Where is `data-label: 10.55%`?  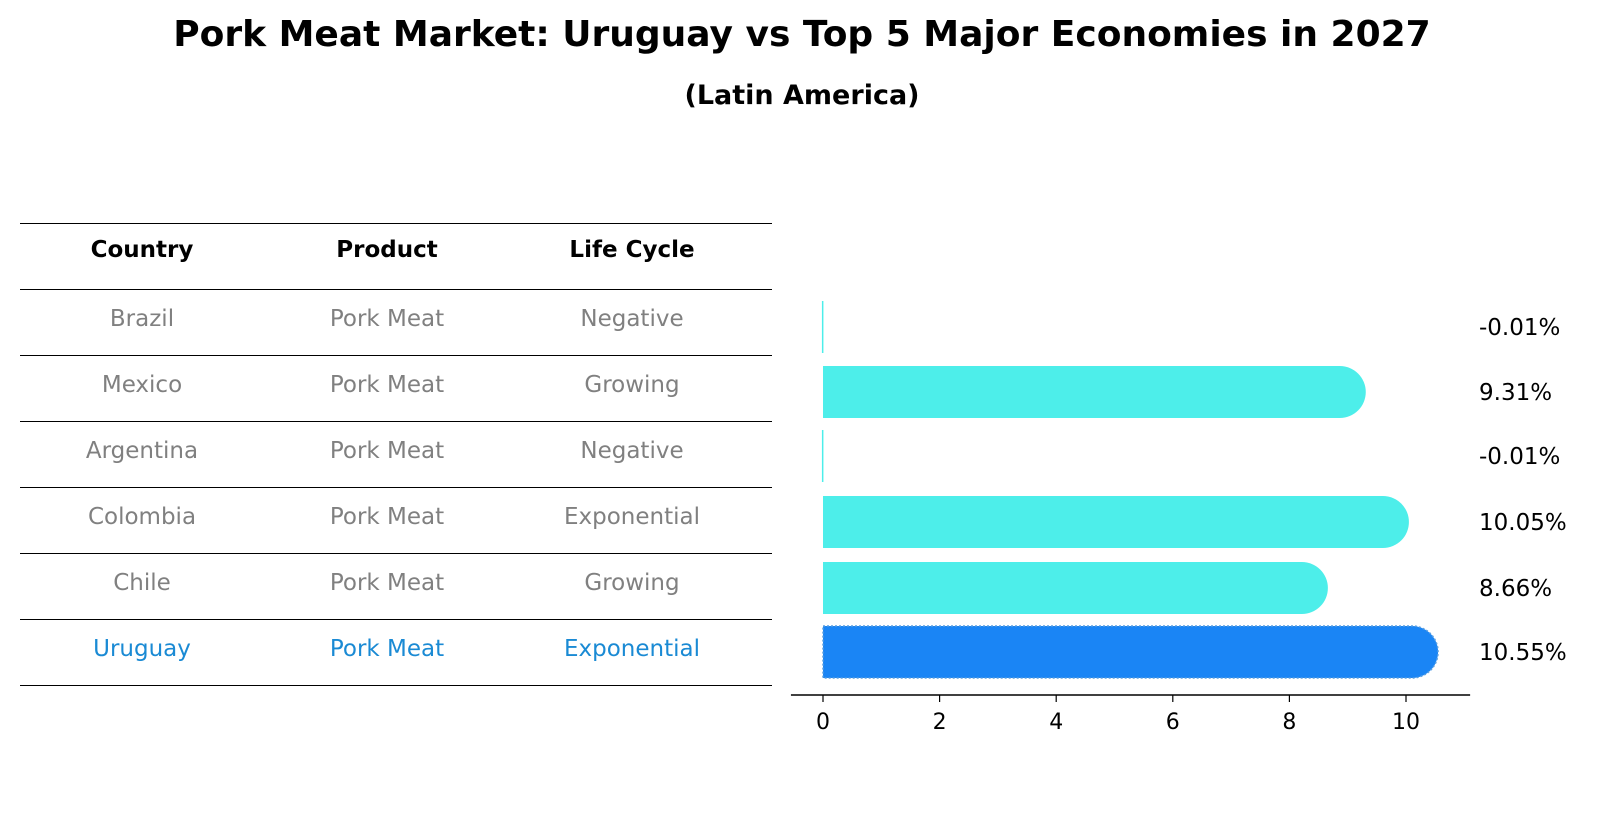 data-label: 10.55% is located at coordinates (1523, 653).